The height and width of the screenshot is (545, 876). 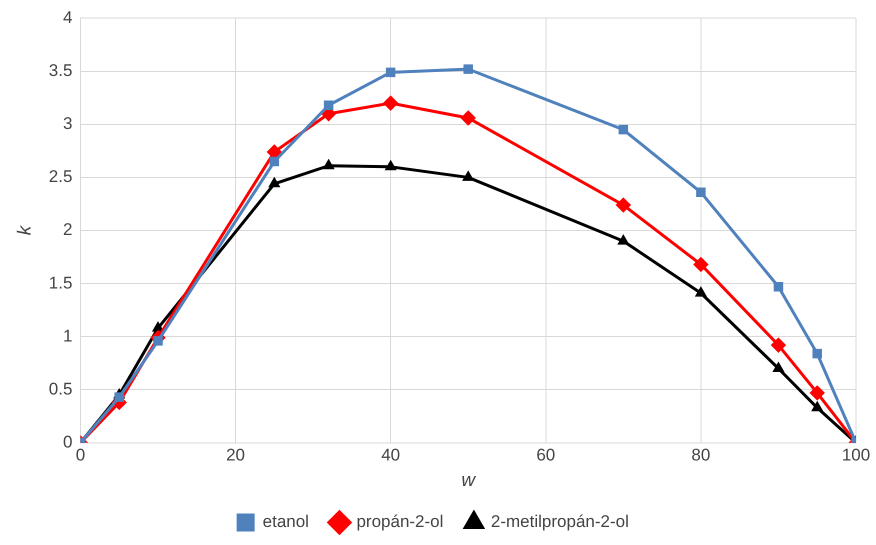 What do you see at coordinates (67, 442) in the screenshot?
I see `y-tick-label: 0` at bounding box center [67, 442].